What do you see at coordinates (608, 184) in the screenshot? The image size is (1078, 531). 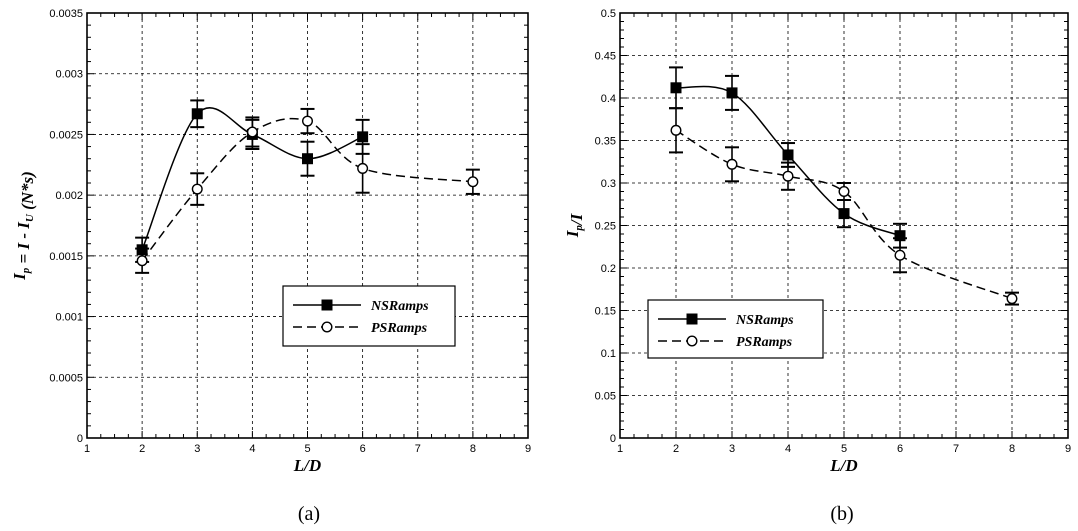 I see `y-tick-label: 0.3` at bounding box center [608, 184].